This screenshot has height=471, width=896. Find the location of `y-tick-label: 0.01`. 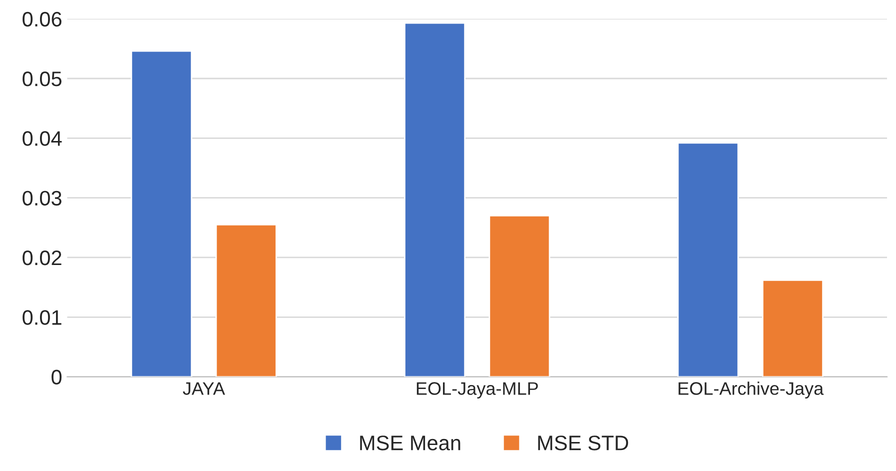

y-tick-label: 0.01 is located at coordinates (42, 317).